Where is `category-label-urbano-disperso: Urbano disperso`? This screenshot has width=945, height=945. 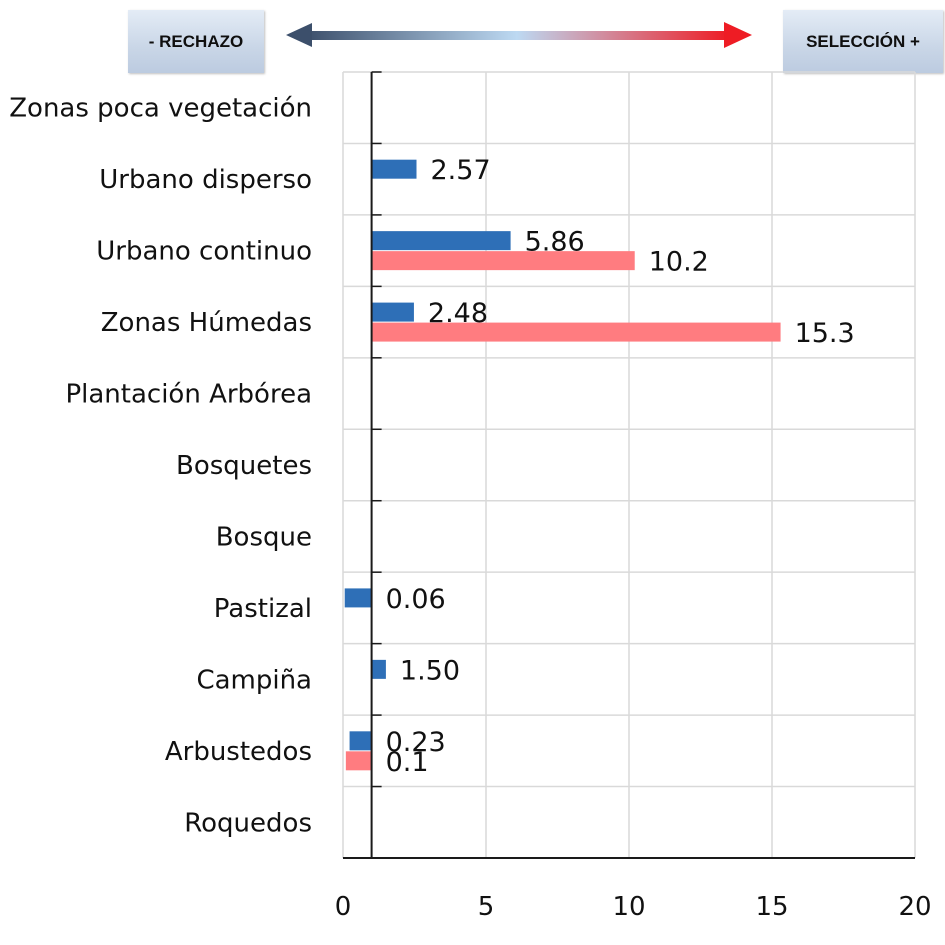 category-label-urbano-disperso: Urbano disperso is located at coordinates (205, 180).